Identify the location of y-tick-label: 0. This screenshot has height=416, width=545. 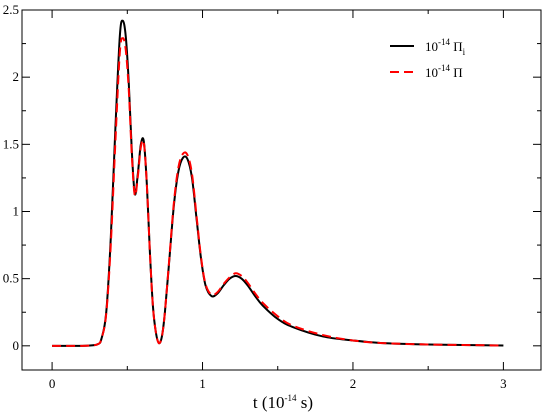
(16, 345).